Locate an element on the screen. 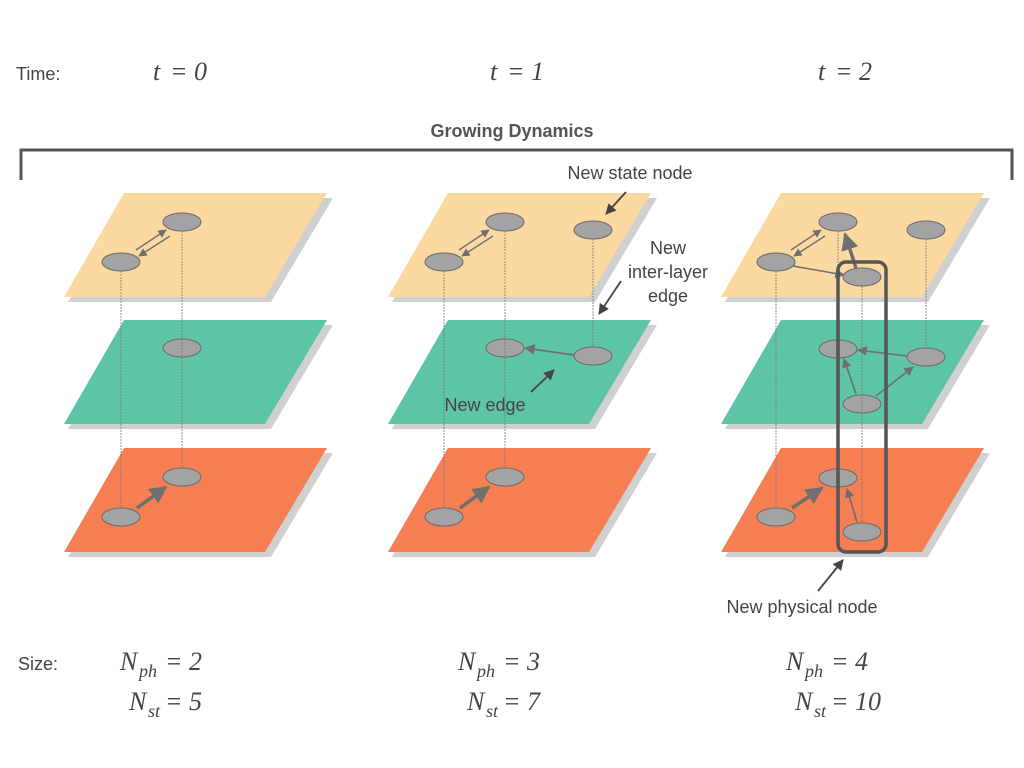 Image resolution: width=1024 pixels, height=768 pixels. new-inter-layer-edge-label-2: inter-layer is located at coordinates (668, 272).